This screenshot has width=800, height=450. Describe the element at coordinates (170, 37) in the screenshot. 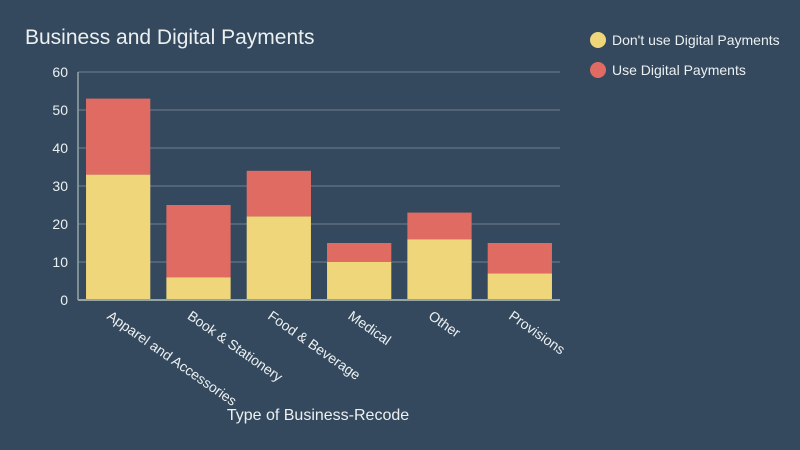

I see `chart-title: Business and Digital Payments` at that location.